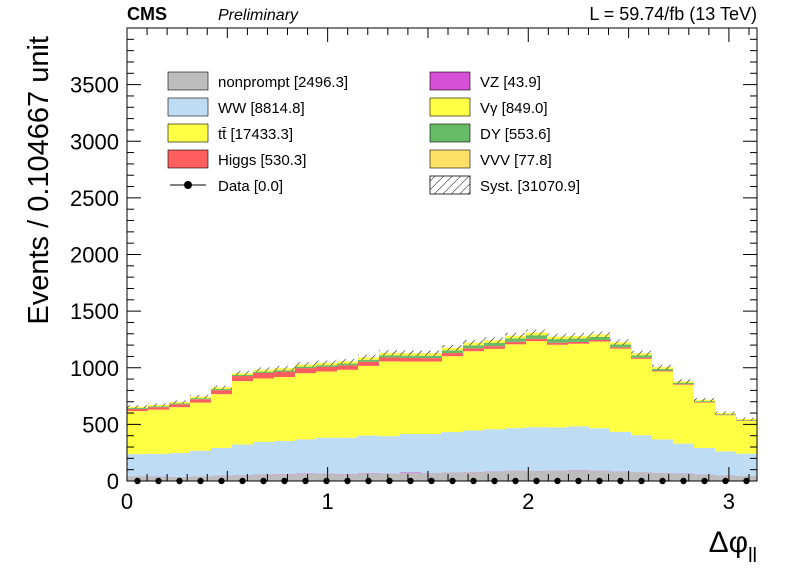  I want to click on y-tick-label-2000: 2000, so click(94, 255).